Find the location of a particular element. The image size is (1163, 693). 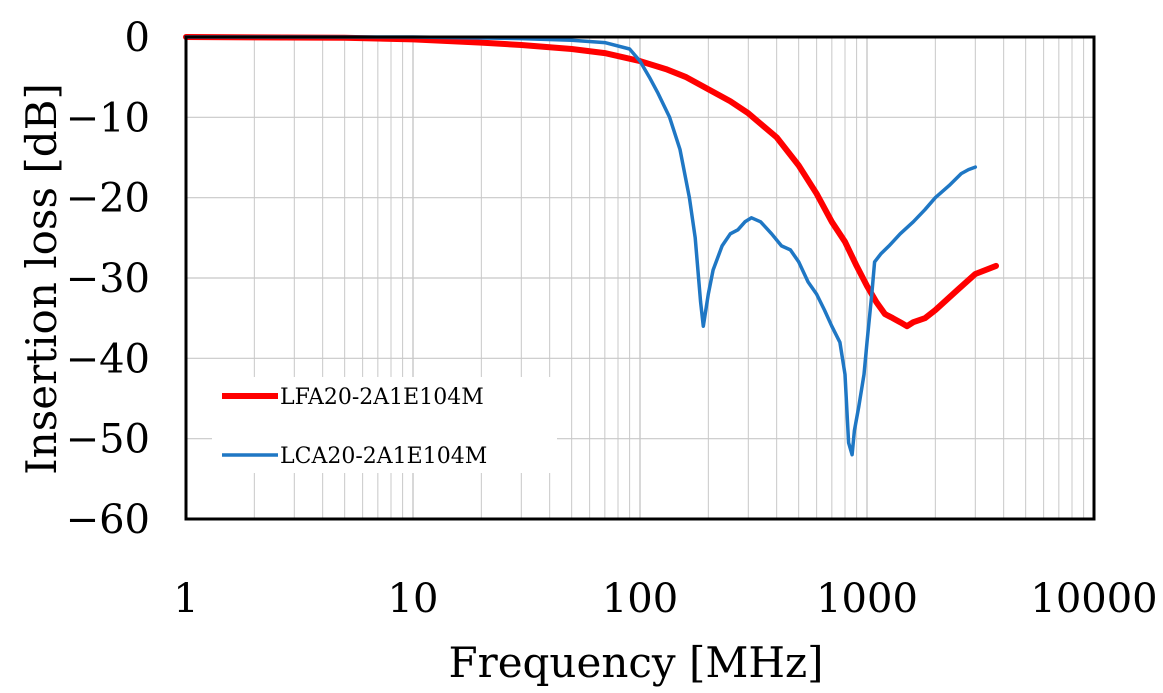

y-tick-label: −50 is located at coordinates (108, 440).